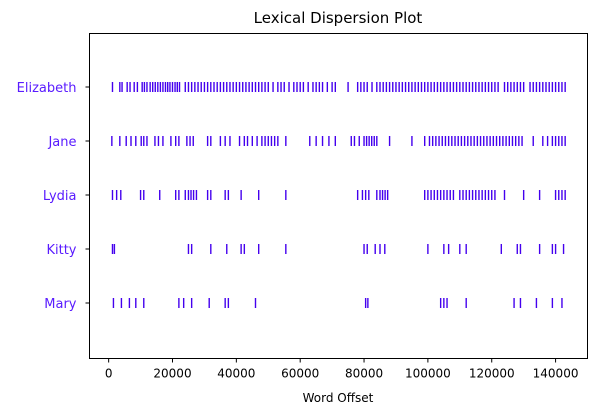 This screenshot has height=411, width=601. Describe the element at coordinates (60, 196) in the screenshot. I see `y-tick-label: Lydia` at that location.